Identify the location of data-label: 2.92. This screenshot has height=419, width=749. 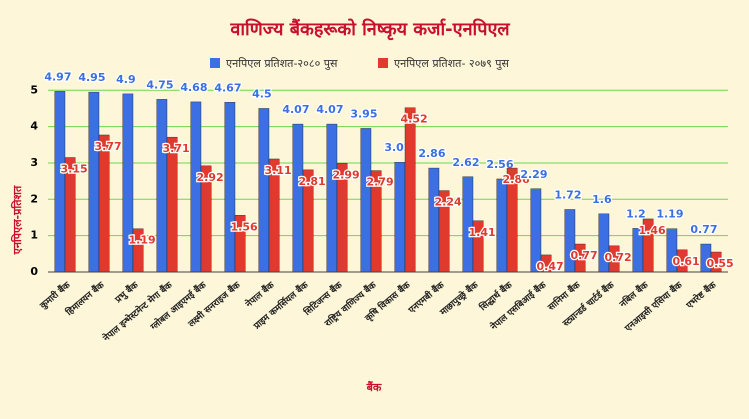
(210, 177).